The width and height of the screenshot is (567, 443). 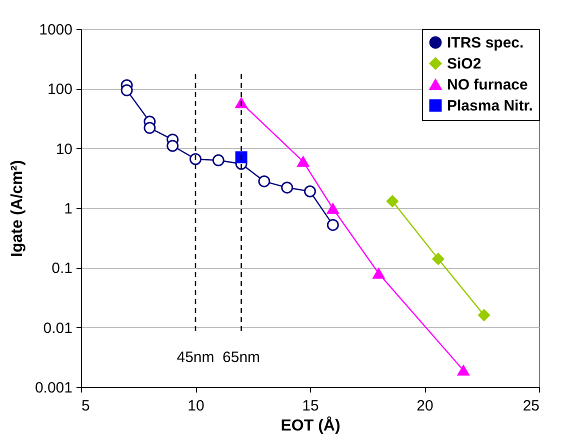 What do you see at coordinates (425, 406) in the screenshot?
I see `x-tick-label: 20` at bounding box center [425, 406].